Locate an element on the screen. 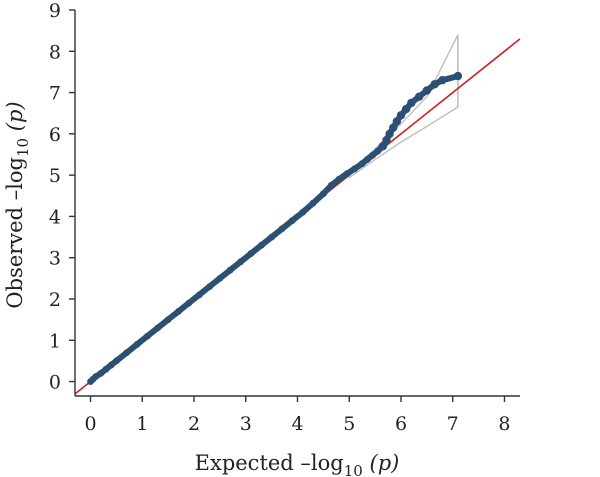  y-tick-label: 1 is located at coordinates (55, 341).